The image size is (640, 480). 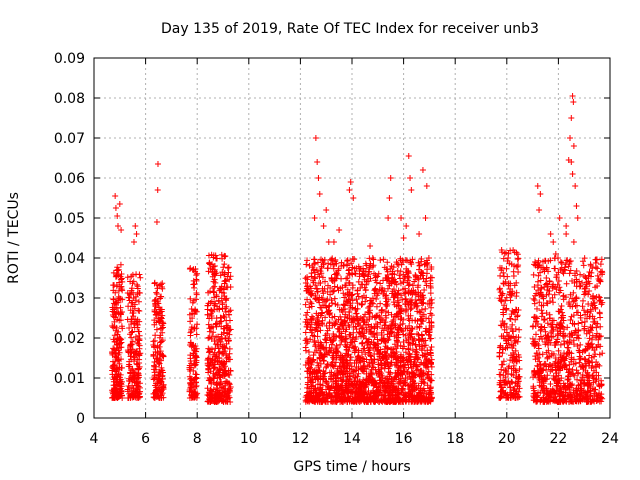 I want to click on y-tick-label: 0.01, so click(x=69, y=379).